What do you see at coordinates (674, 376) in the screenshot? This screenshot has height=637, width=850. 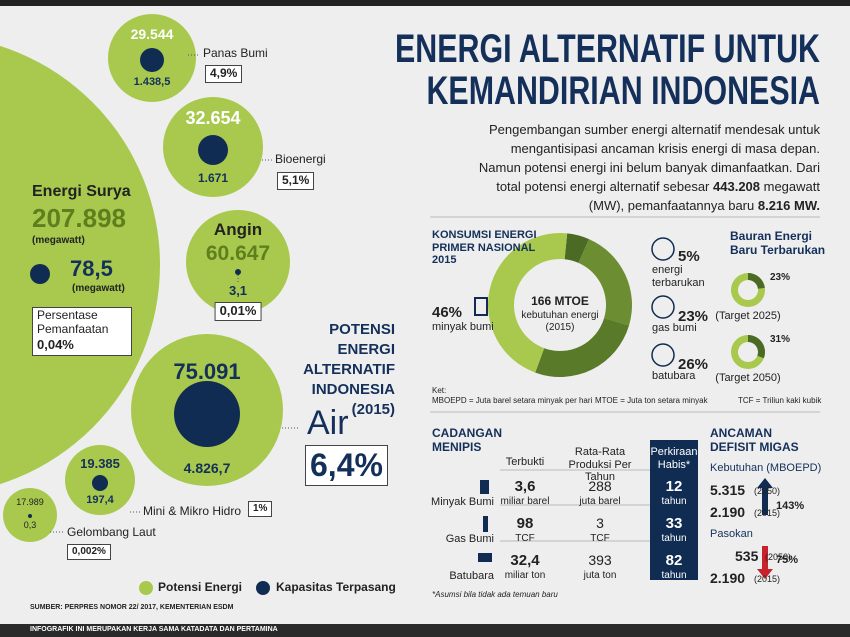 I see `segment-label: batubara` at bounding box center [674, 376].